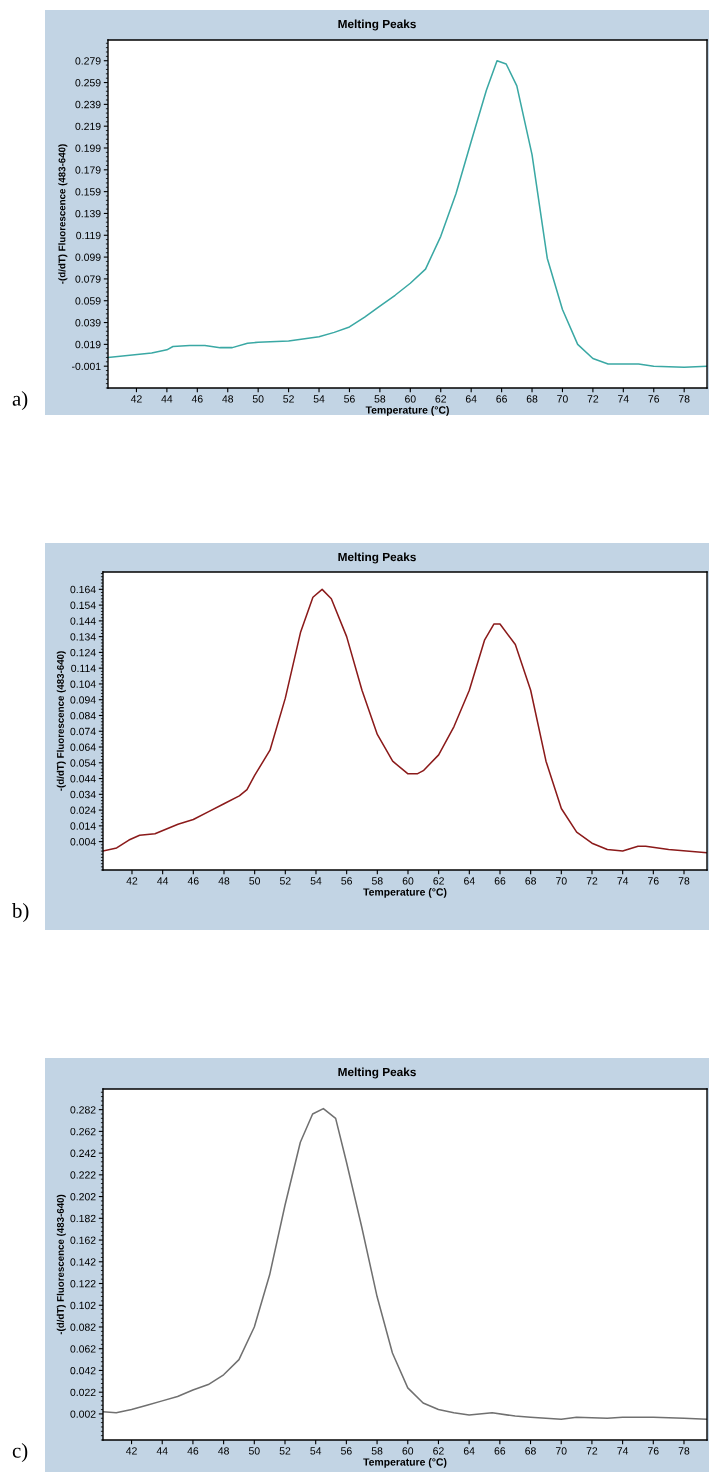 The image size is (709, 1473). What do you see at coordinates (83, 810) in the screenshot?
I see `y-tick-label: 0.024` at bounding box center [83, 810].